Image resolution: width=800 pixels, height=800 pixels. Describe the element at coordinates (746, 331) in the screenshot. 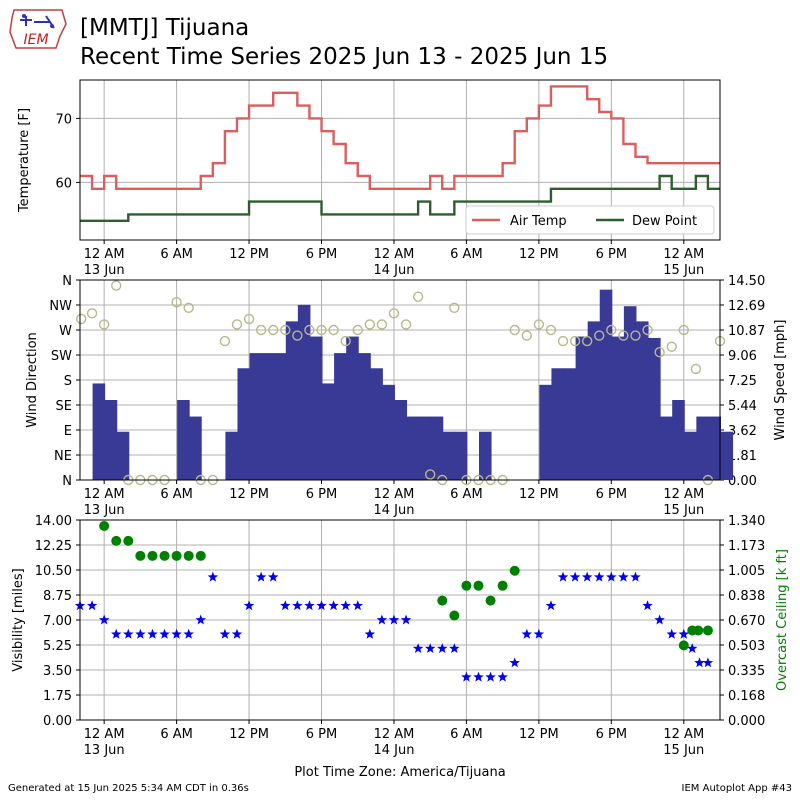

I see `y2-tick-label: 10.87` at that location.